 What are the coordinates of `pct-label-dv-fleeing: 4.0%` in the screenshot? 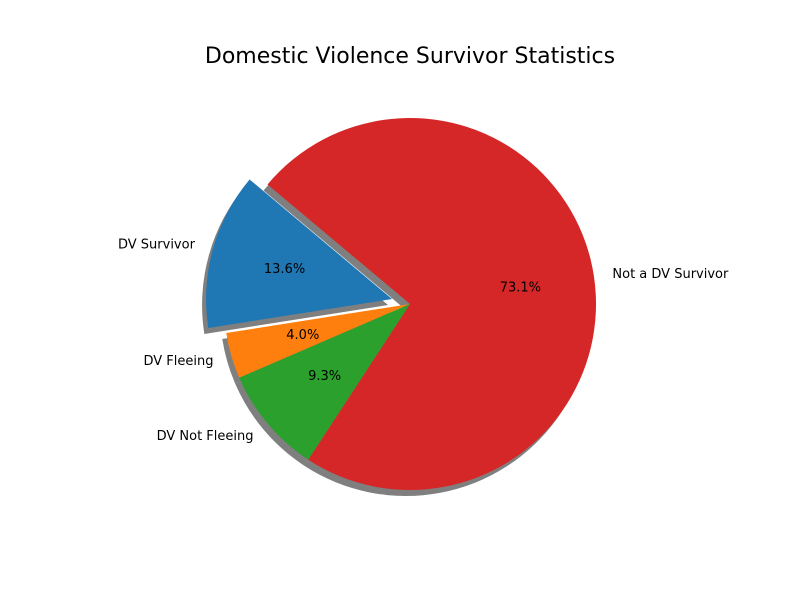 It's located at (302, 335).